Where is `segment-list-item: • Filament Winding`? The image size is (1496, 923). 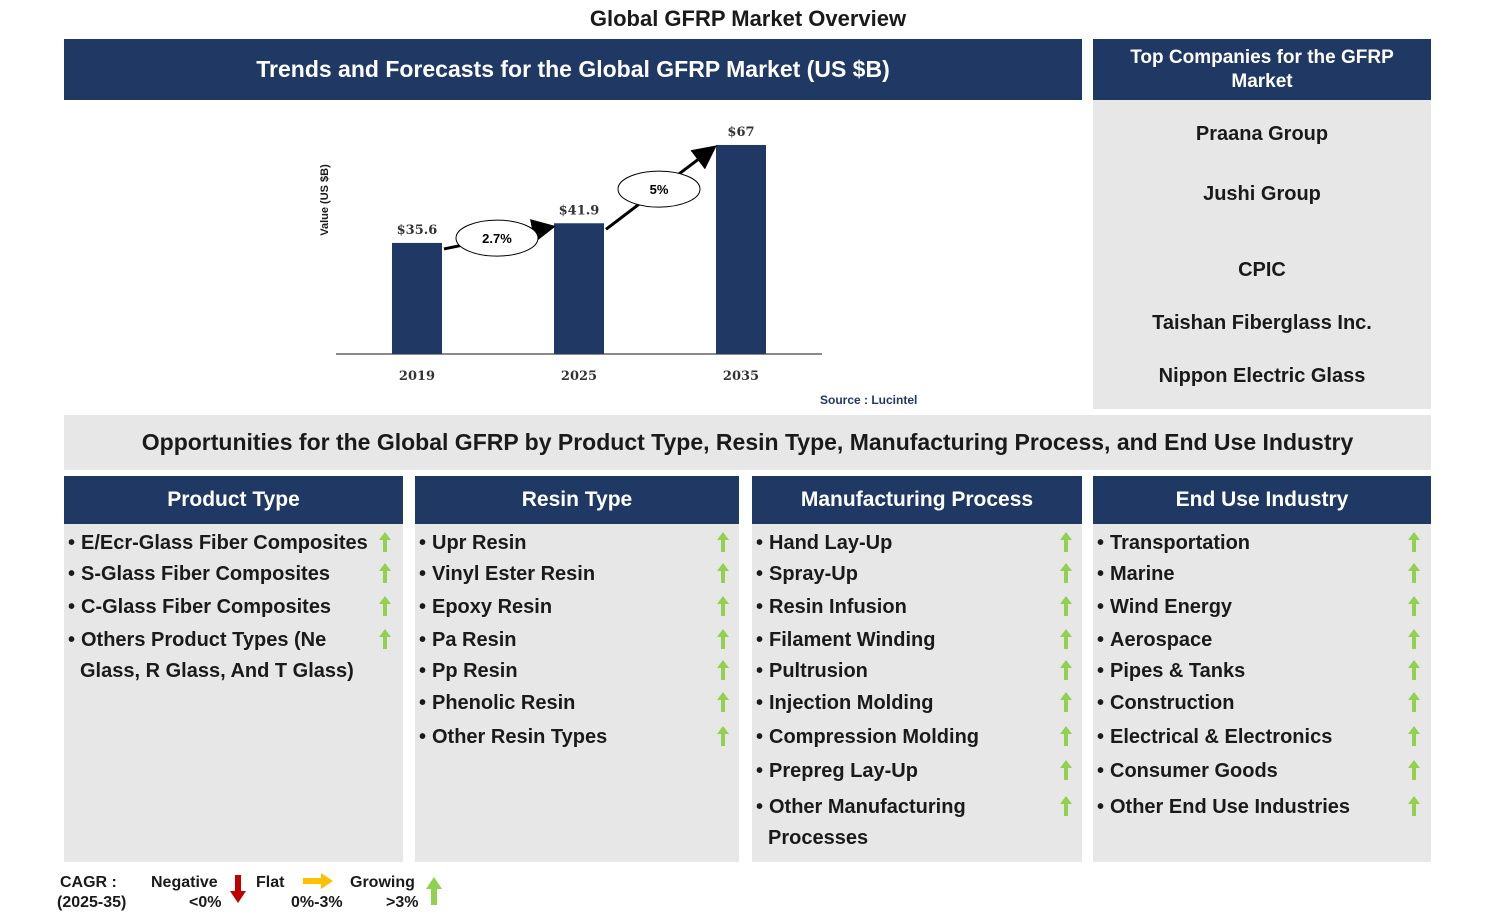 segment-list-item: • Filament Winding is located at coordinates (845, 640).